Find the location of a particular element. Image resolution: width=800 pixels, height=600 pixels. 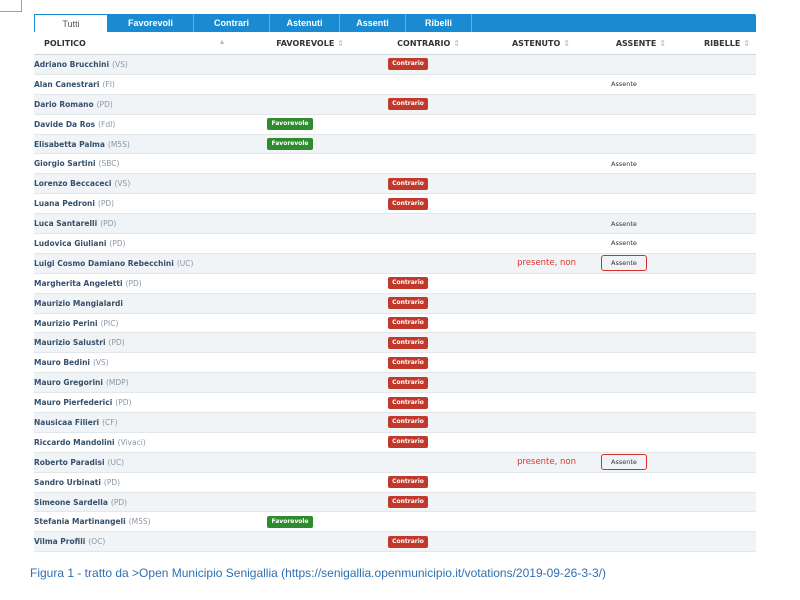

tab-assenti: Assenti is located at coordinates (373, 23).